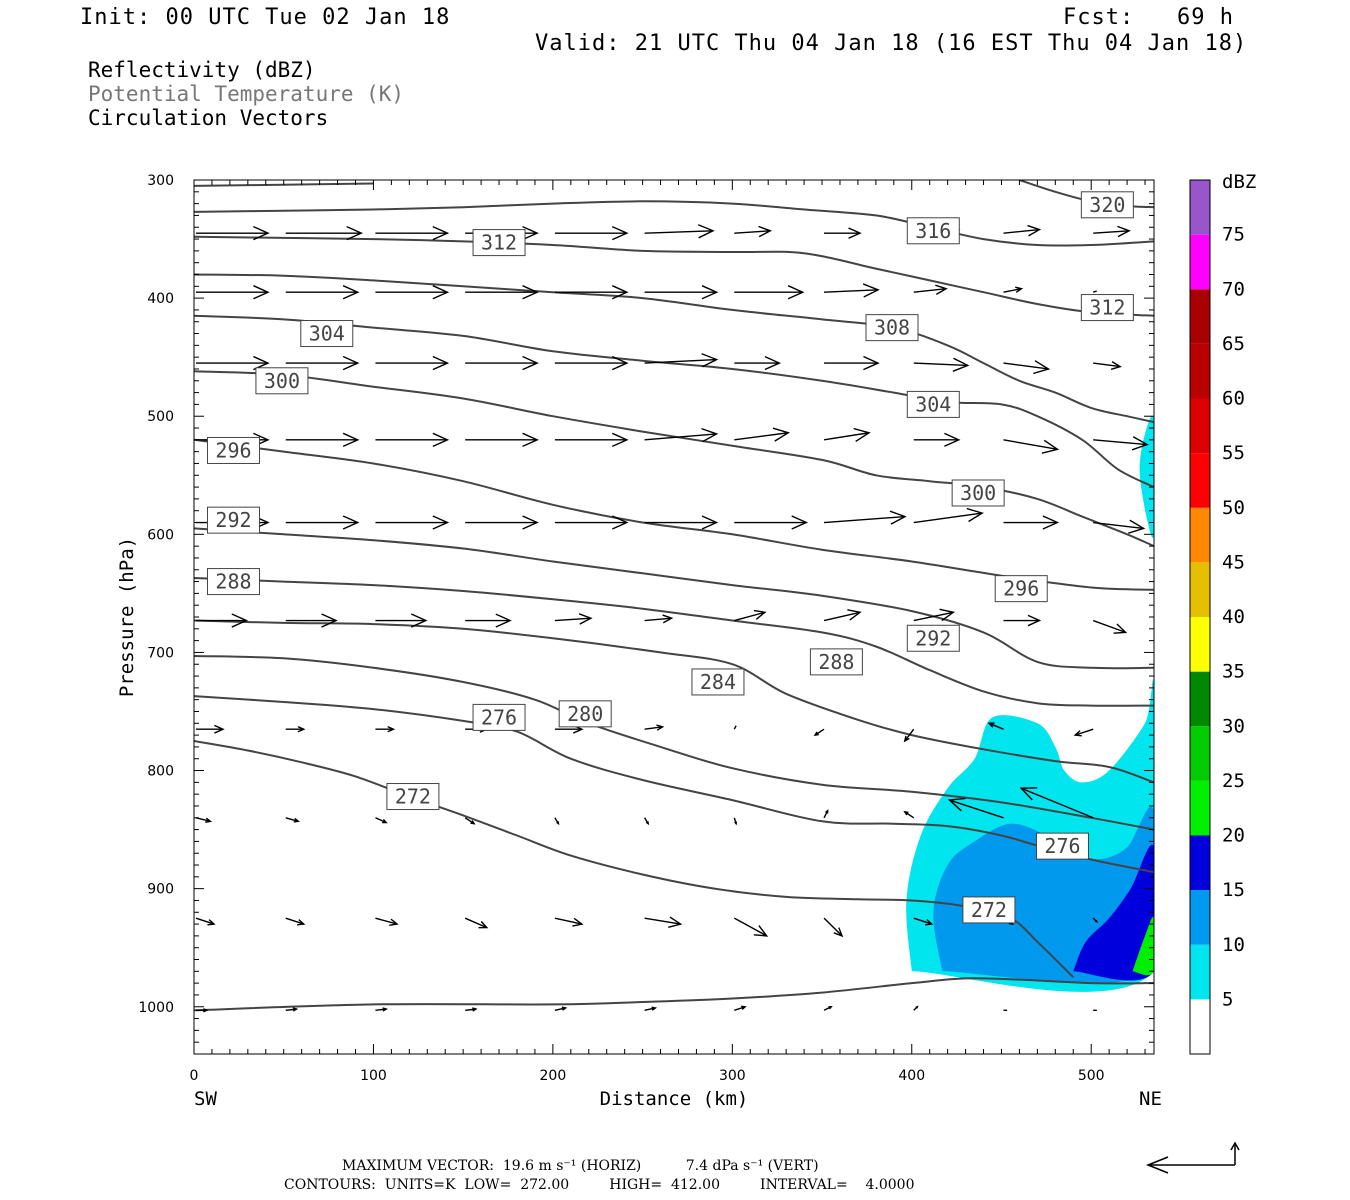 The width and height of the screenshot is (1350, 1200). What do you see at coordinates (160, 181) in the screenshot?
I see `y-tick-label: 300` at bounding box center [160, 181].